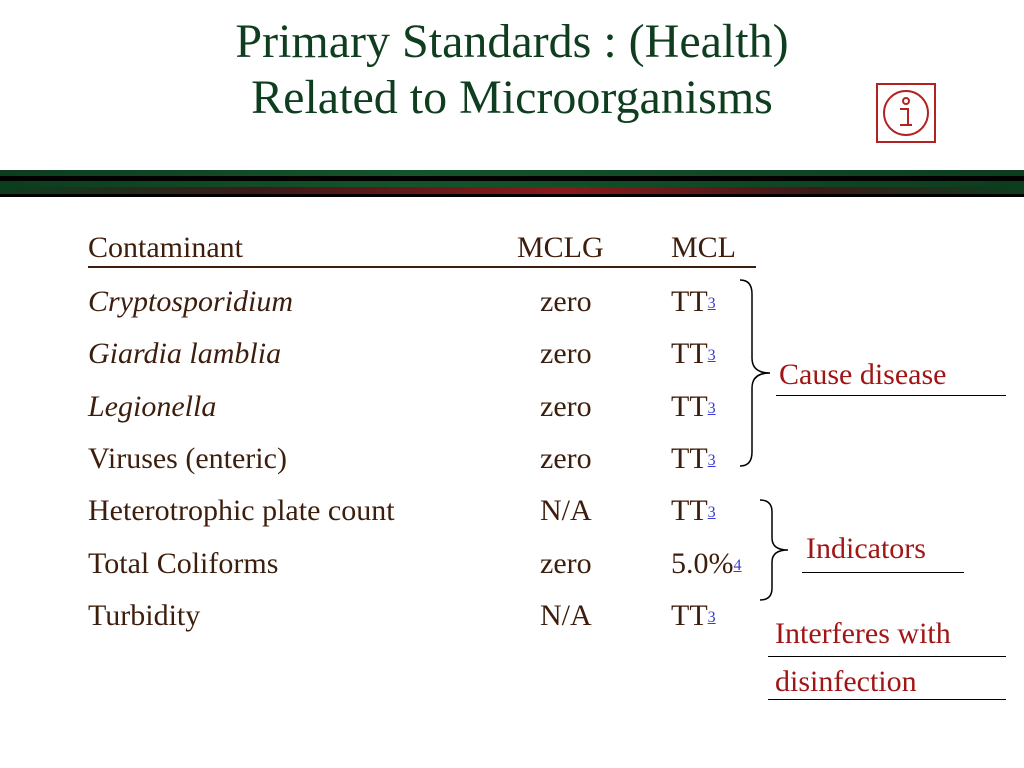 The height and width of the screenshot is (768, 1024). Describe the element at coordinates (737, 565) in the screenshot. I see `footnote-link: 4` at that location.